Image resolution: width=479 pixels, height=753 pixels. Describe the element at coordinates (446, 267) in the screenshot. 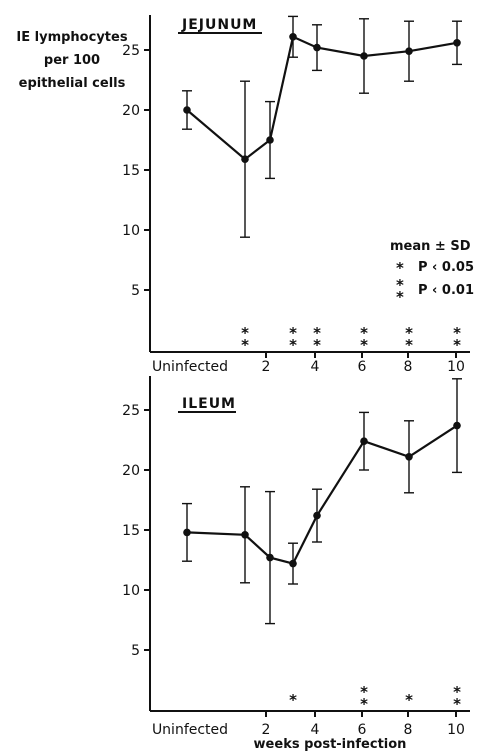

I see `legend-single-label: P ‹ 0.05` at that location.